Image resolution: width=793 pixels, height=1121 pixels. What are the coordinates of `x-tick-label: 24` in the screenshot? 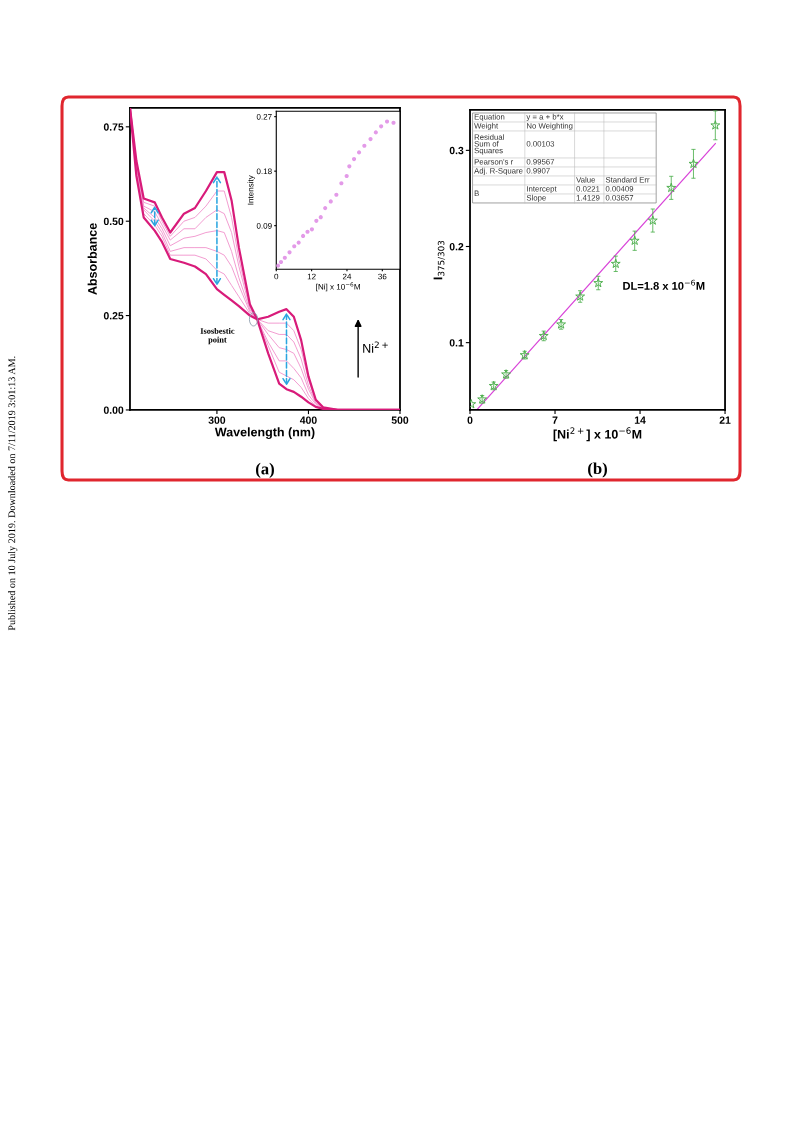 It's located at (347, 276).